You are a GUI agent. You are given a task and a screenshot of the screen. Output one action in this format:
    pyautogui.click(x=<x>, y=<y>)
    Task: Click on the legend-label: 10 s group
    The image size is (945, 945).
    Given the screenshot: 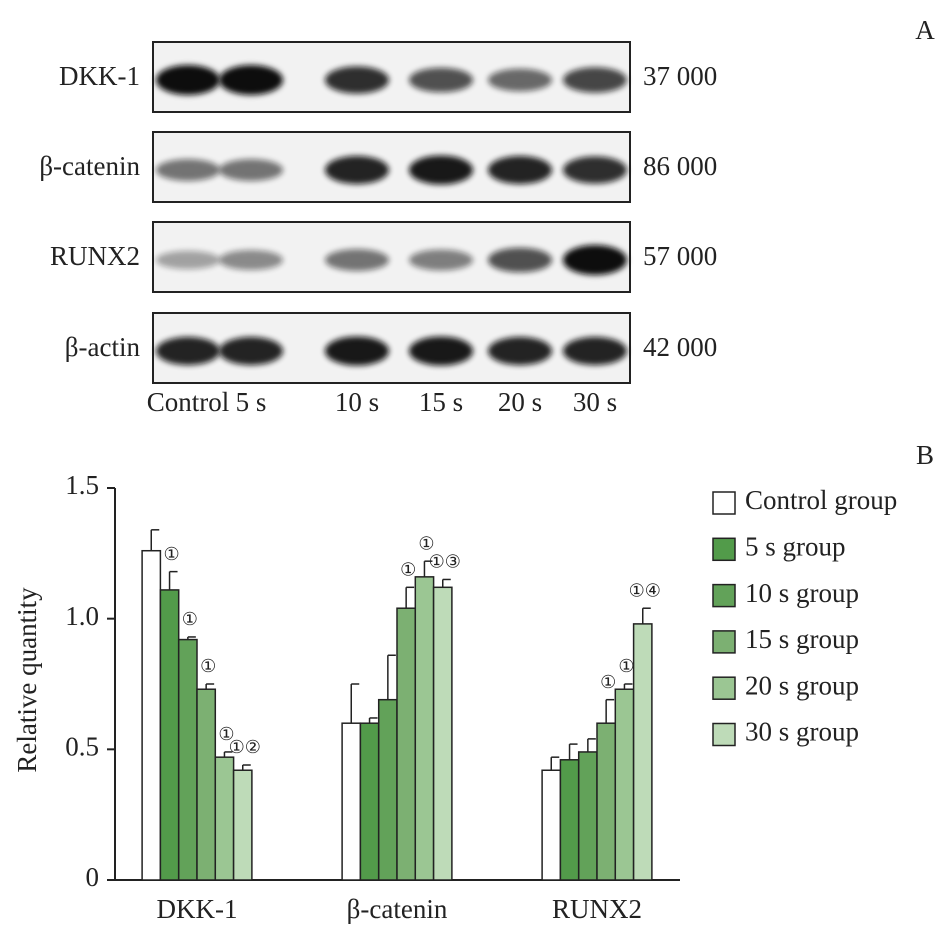 What is the action you would take?
    pyautogui.click(x=802, y=593)
    